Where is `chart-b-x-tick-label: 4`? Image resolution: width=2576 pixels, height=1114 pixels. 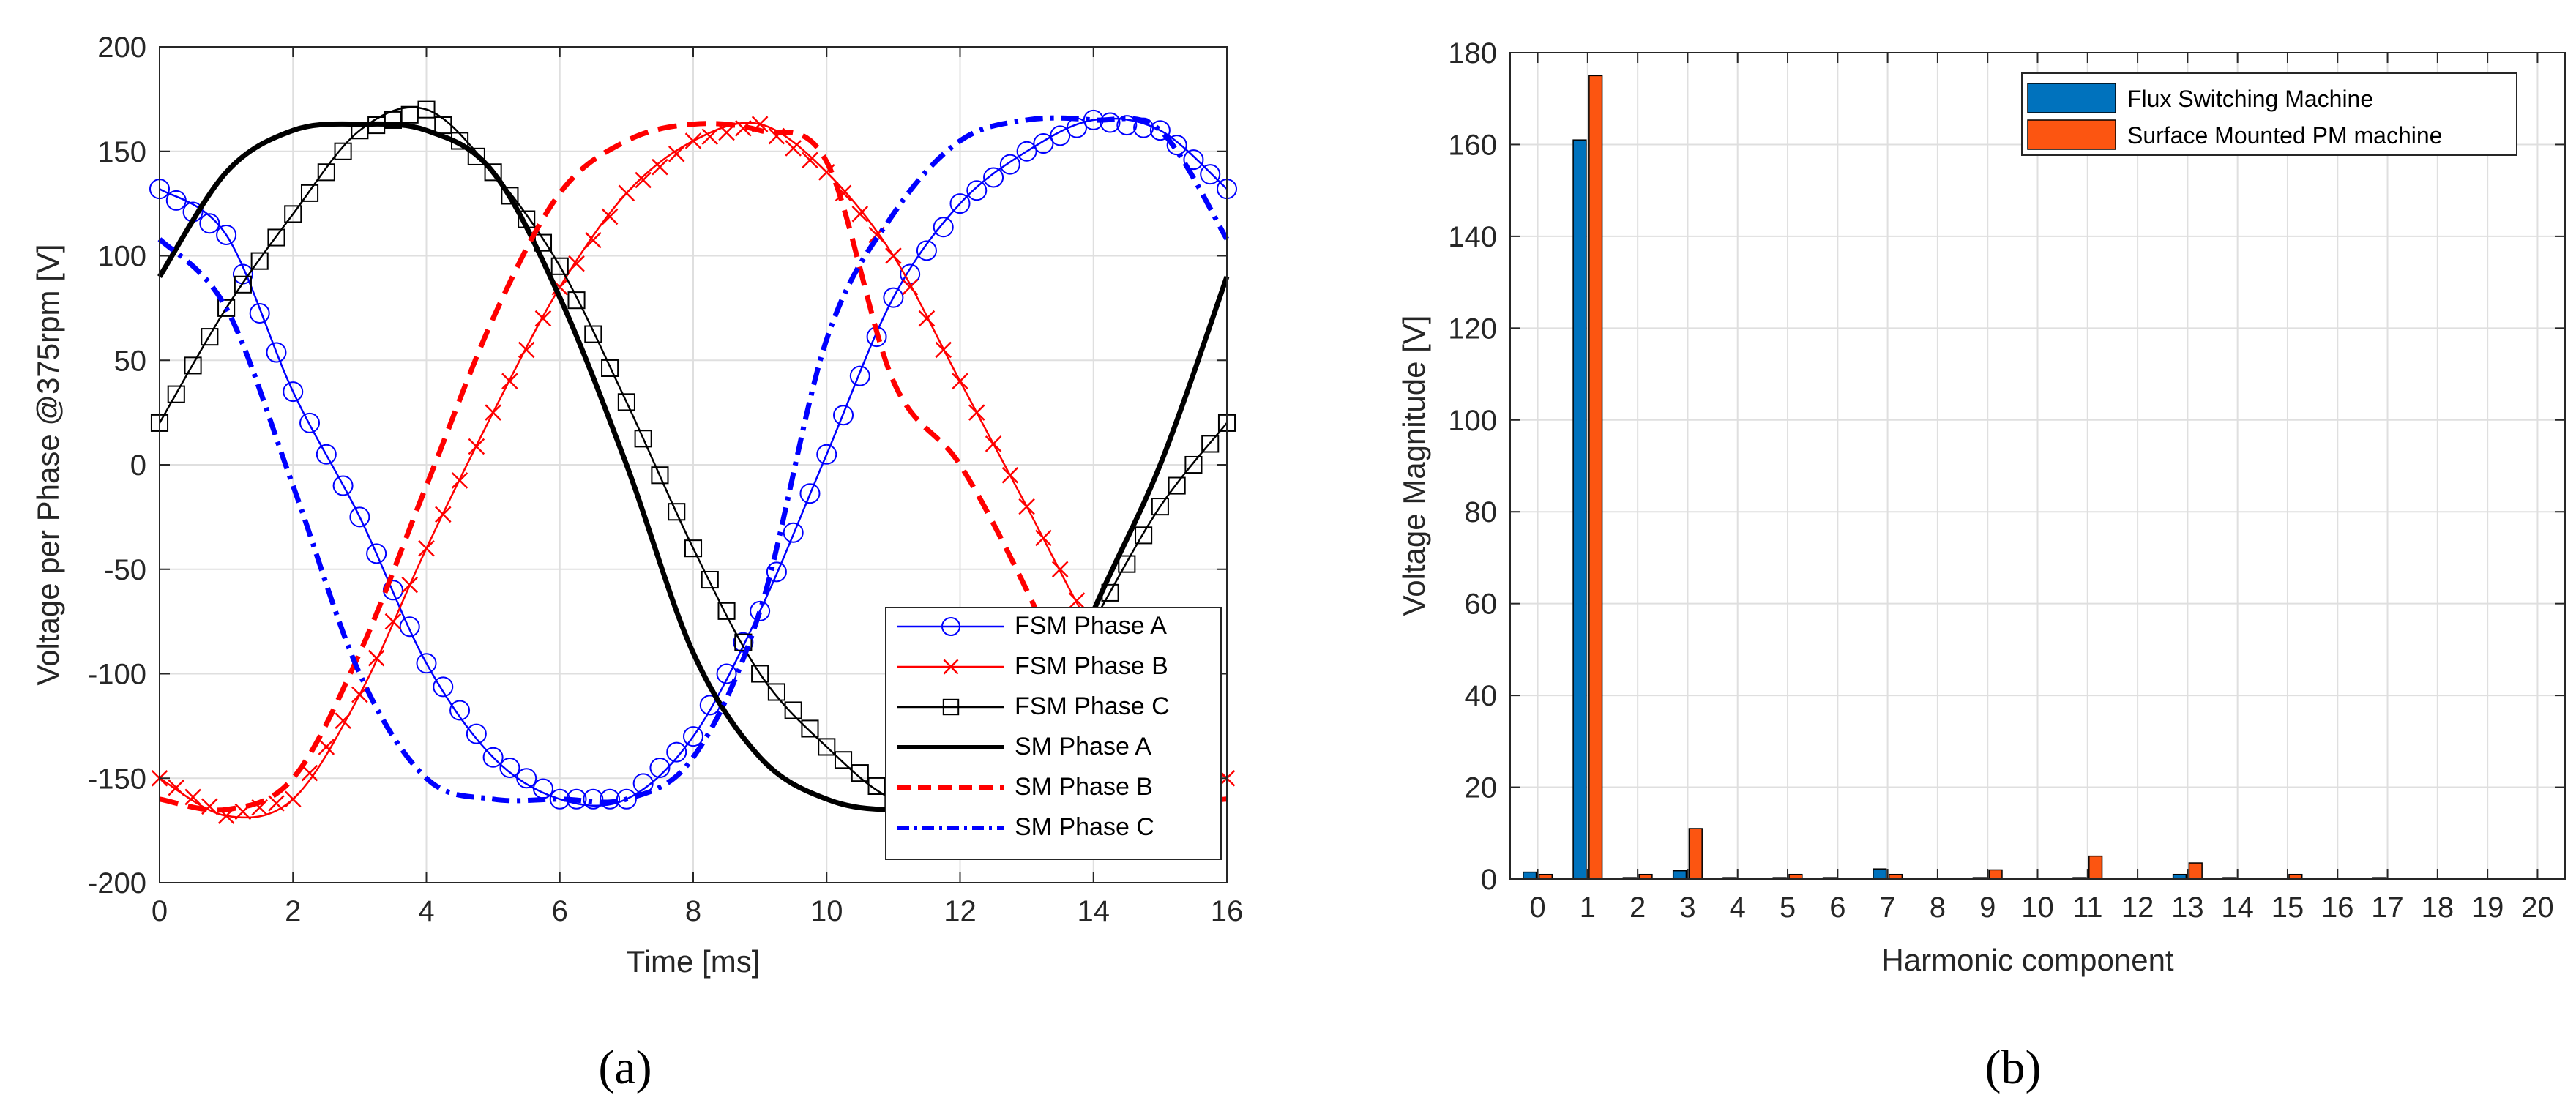
chart-b-x-tick-label: 4 is located at coordinates (1738, 907).